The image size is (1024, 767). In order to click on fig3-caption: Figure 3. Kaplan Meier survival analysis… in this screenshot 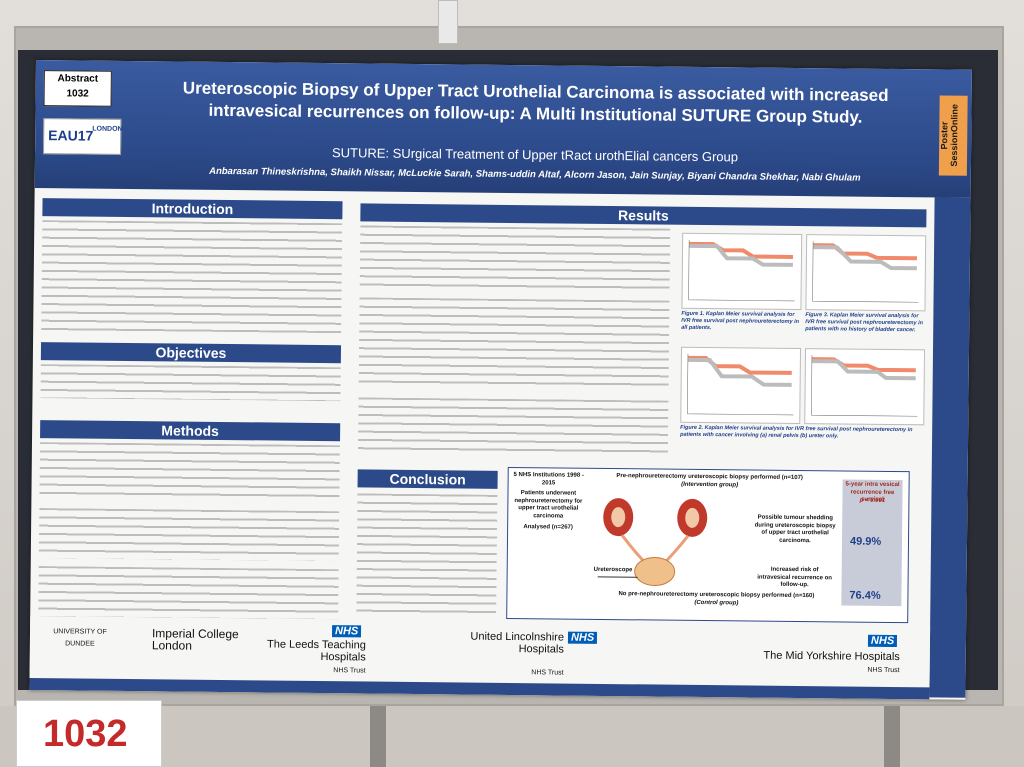, I will do `click(864, 323)`.